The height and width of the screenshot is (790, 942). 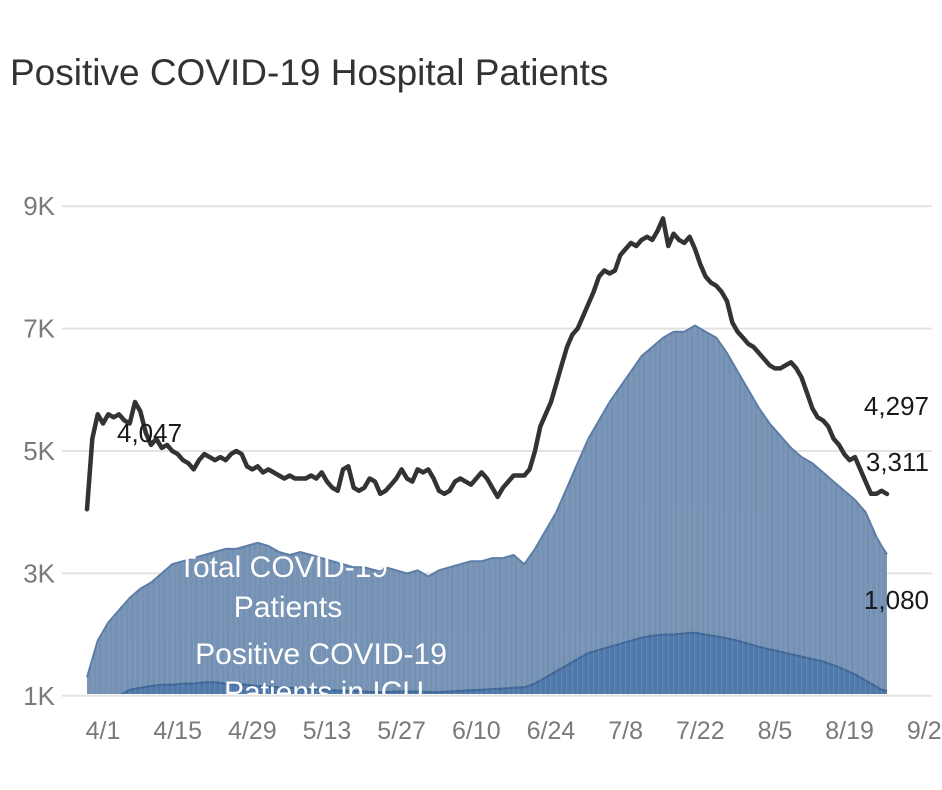 What do you see at coordinates (775, 731) in the screenshot?
I see `x-tick-label: 8/5` at bounding box center [775, 731].